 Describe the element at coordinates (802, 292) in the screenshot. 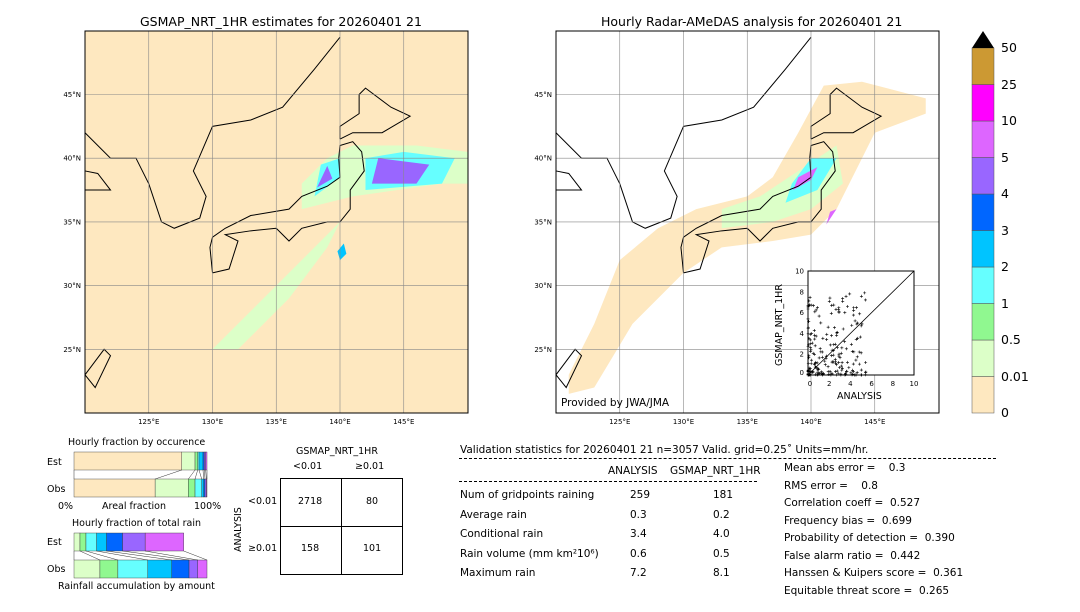

I see `scatter-y-tick: 8` at that location.